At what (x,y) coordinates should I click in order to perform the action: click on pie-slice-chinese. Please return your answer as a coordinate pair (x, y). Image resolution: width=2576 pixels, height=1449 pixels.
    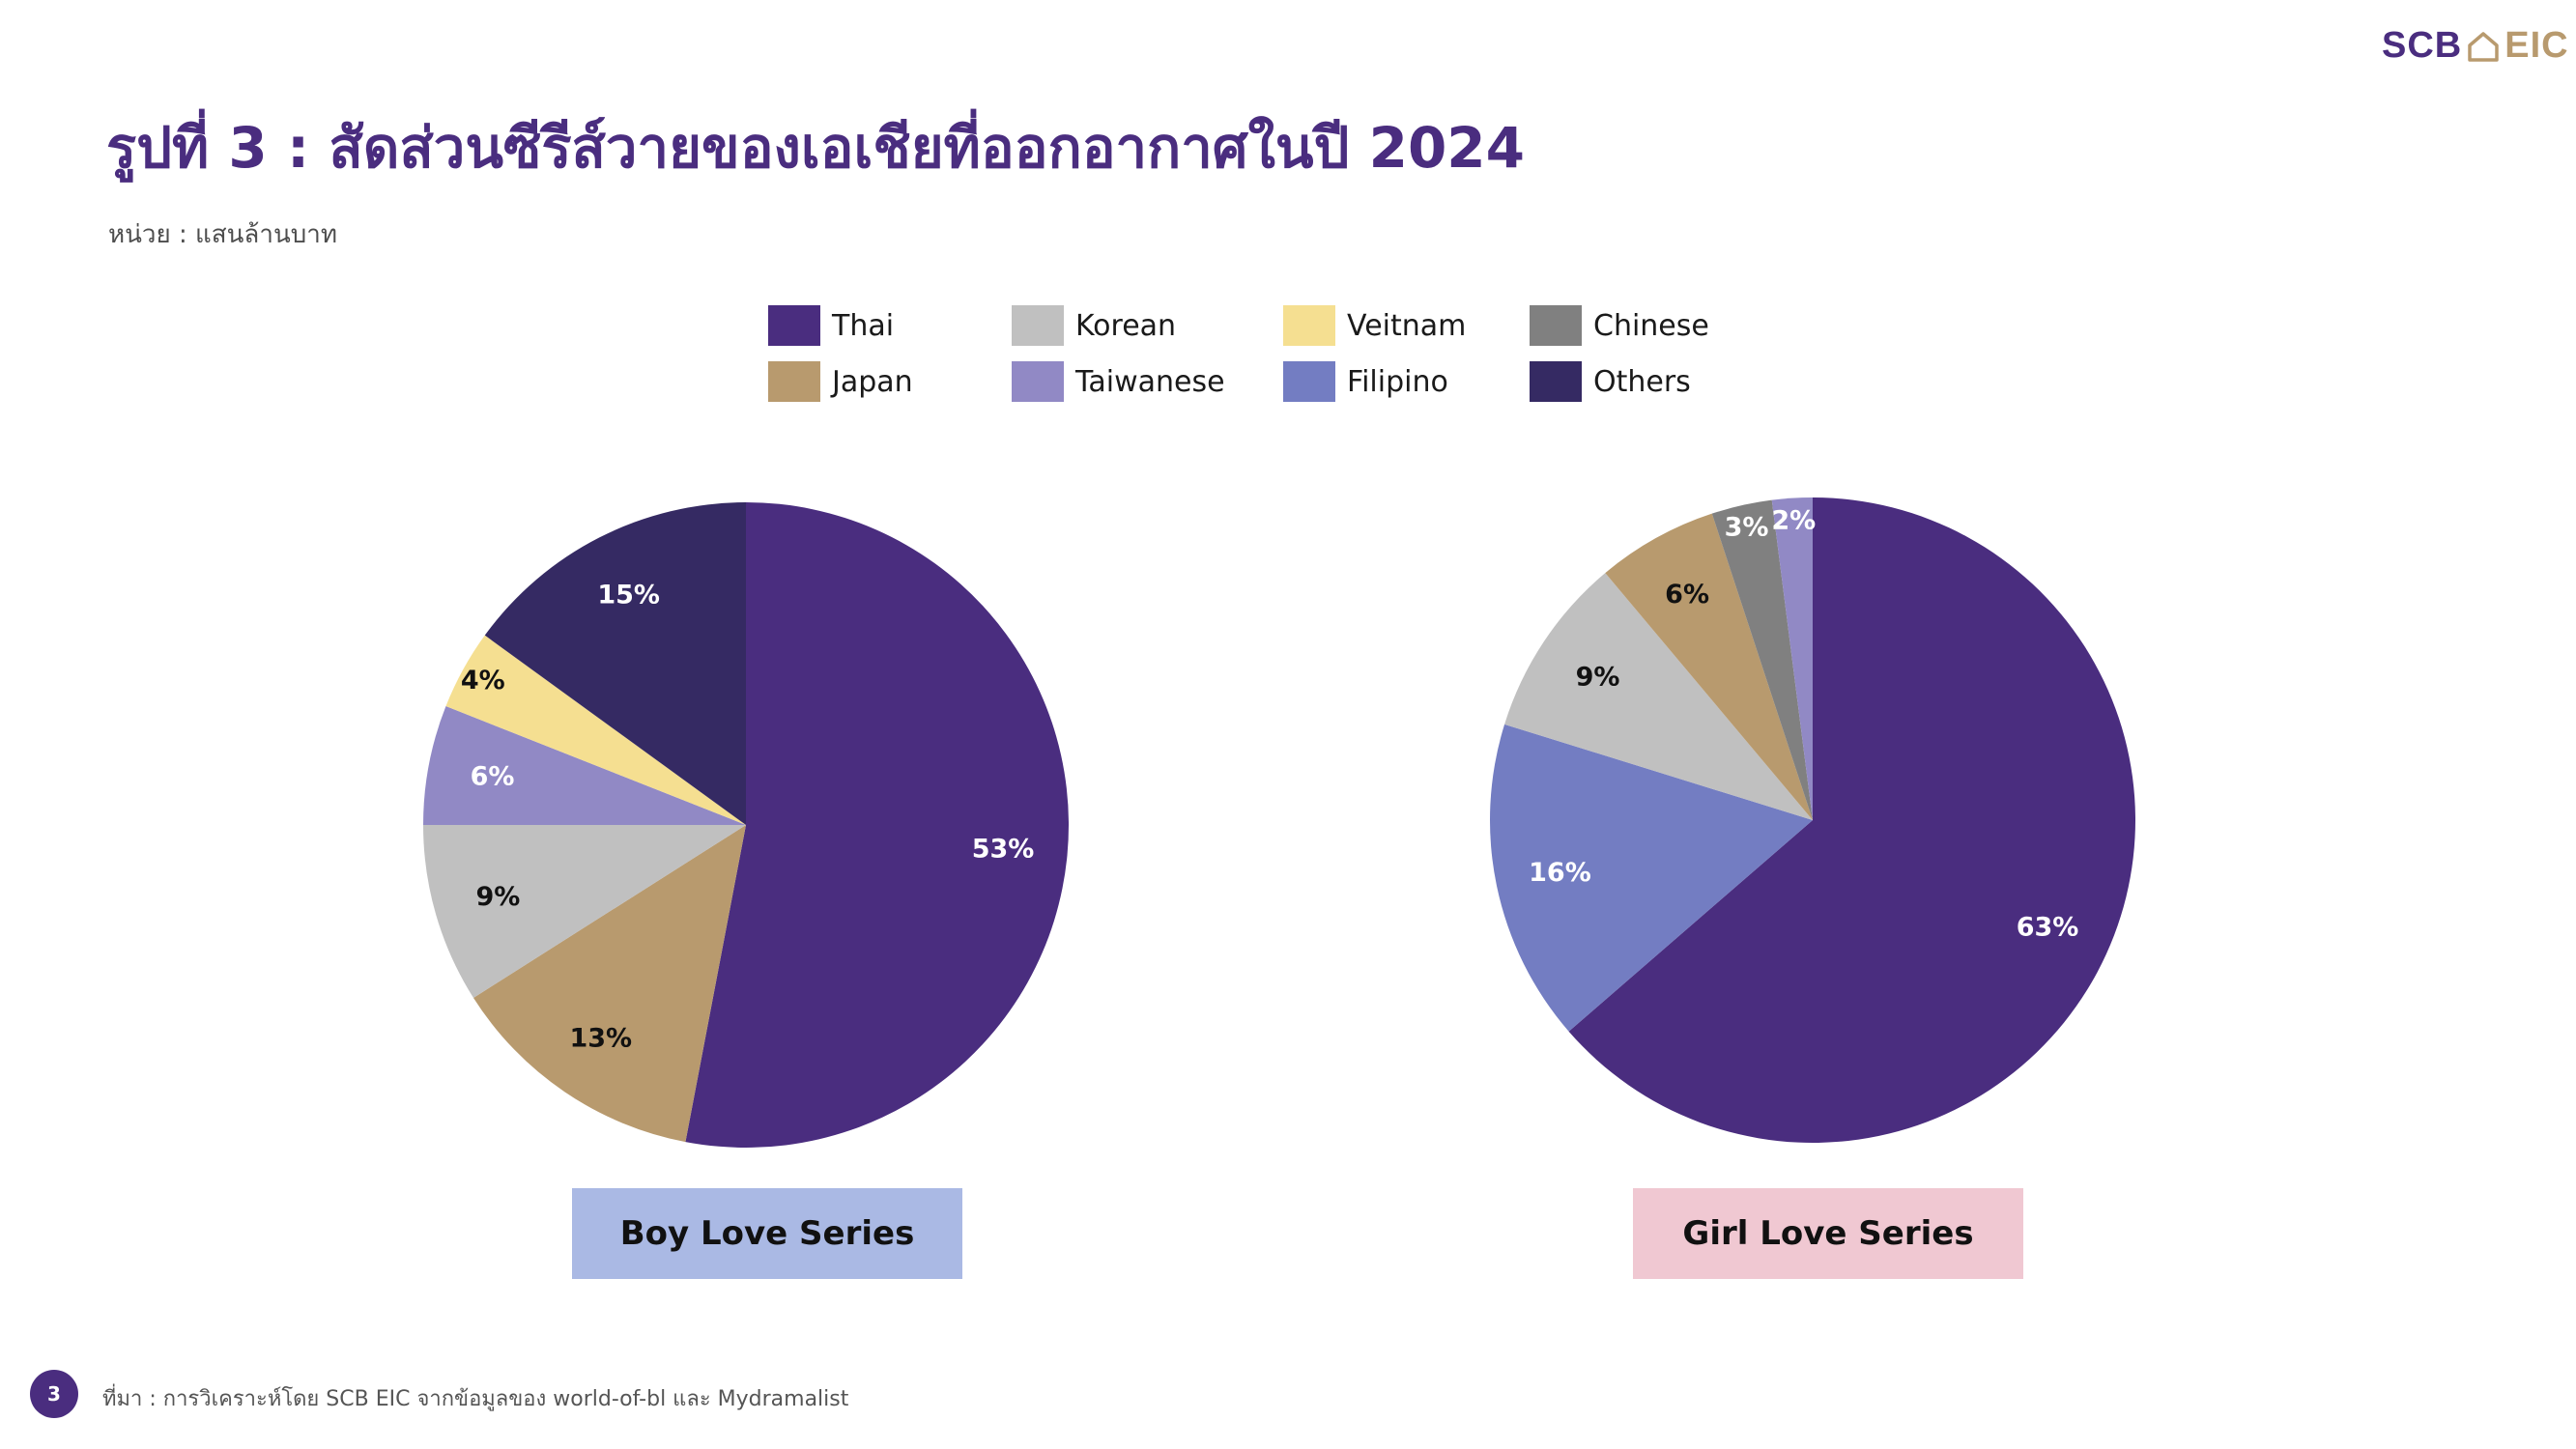
    Looking at the image, I should click on (1762, 659).